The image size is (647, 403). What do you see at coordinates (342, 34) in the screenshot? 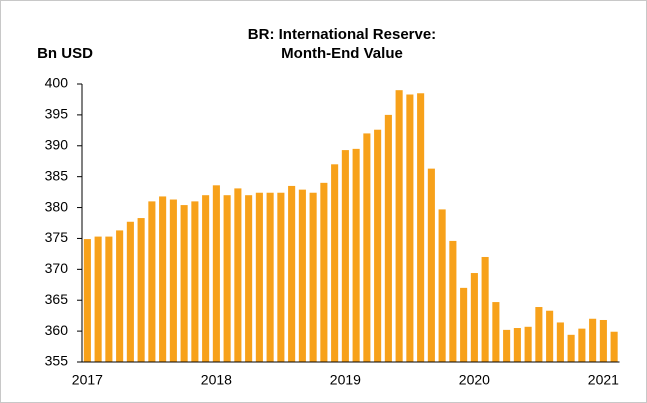
I see `chart-title: BR: International Reserve:` at bounding box center [342, 34].